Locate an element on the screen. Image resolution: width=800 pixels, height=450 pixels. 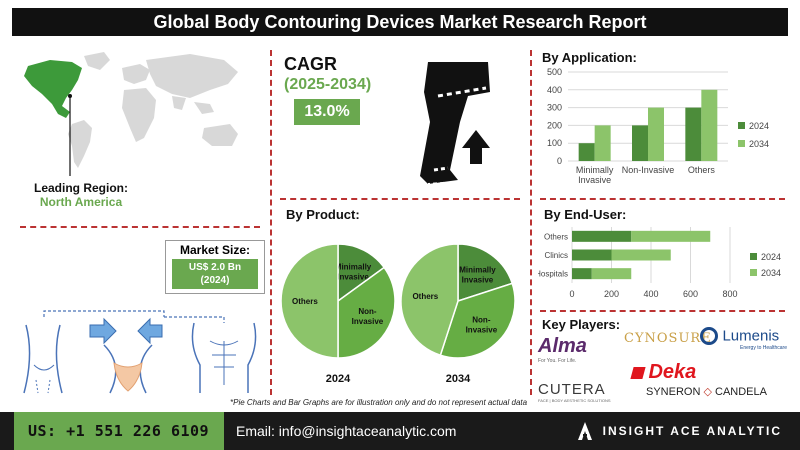
logo-cutera: CUTERA FACE | BODY AESTHETIC SOLUTIONS is located at coordinates (574, 392).